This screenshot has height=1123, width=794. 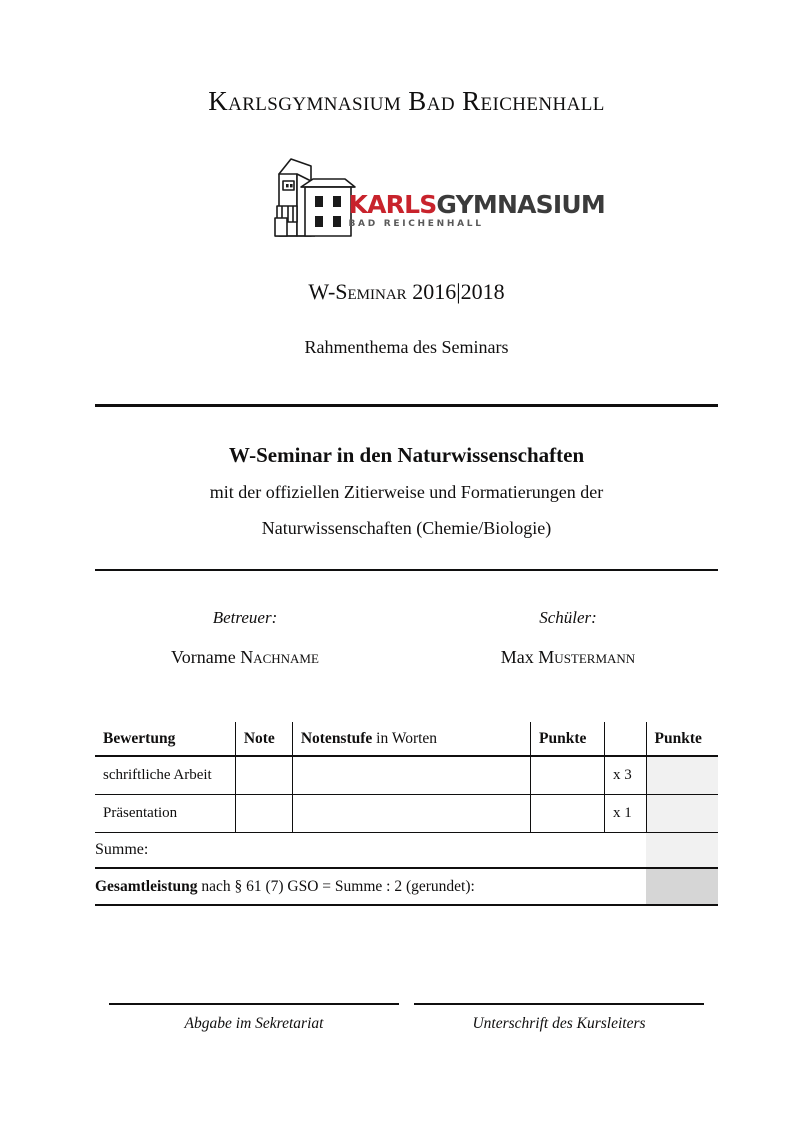 What do you see at coordinates (336, 738) in the screenshot?
I see `header-grade-level-bold: Notenstufe` at bounding box center [336, 738].